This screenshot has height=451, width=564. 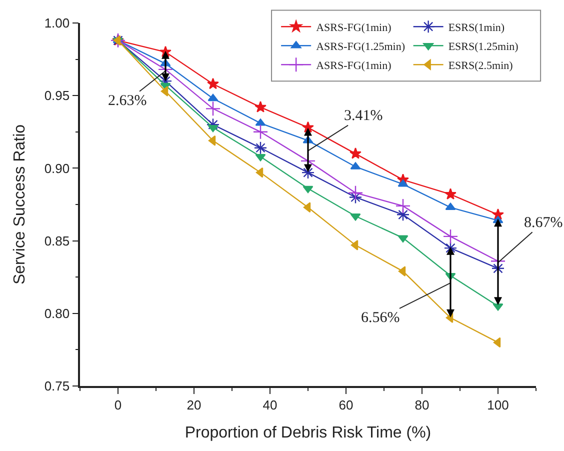 What do you see at coordinates (422, 404) in the screenshot?
I see `x-tick-label: 80` at bounding box center [422, 404].